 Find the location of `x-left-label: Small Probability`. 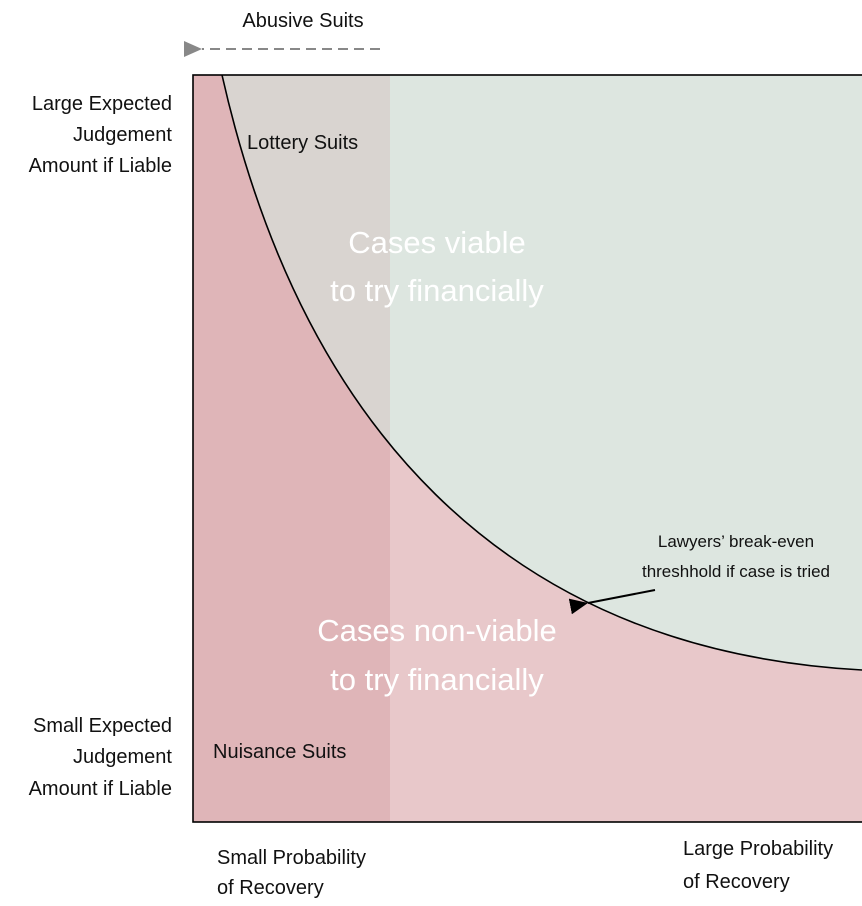

x-left-label: Small Probability is located at coordinates (291, 858).